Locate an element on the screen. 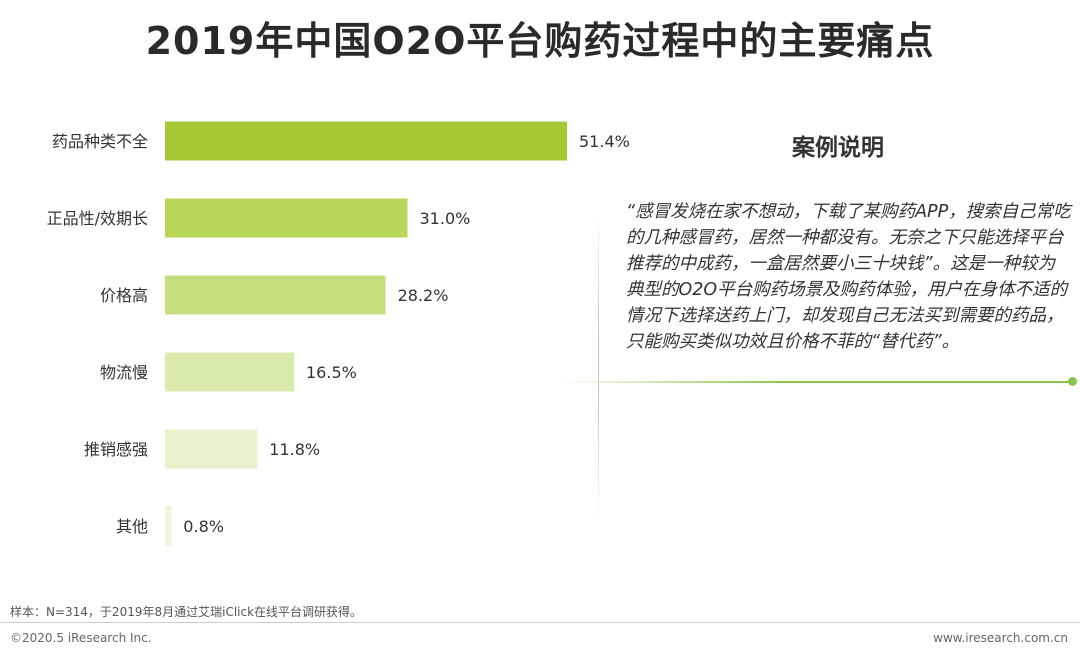  data-label: 0.8% is located at coordinates (203, 526).